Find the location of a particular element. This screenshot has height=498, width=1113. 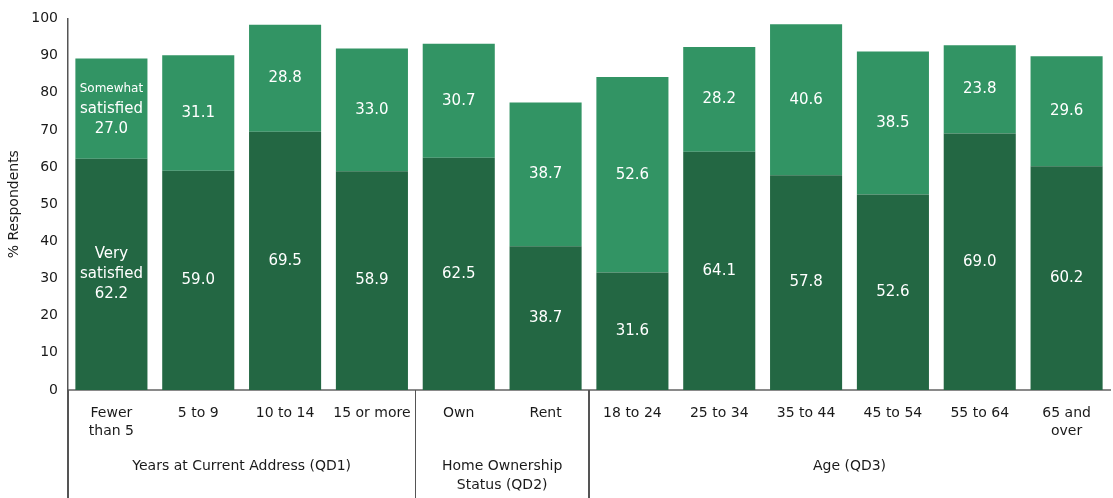

x-tick-label: Own is located at coordinates (459, 411).